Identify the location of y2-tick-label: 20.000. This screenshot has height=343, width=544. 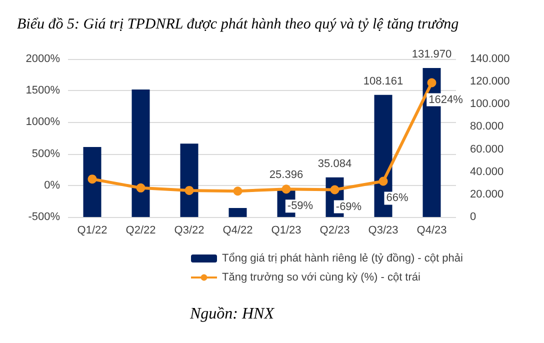
(487, 194).